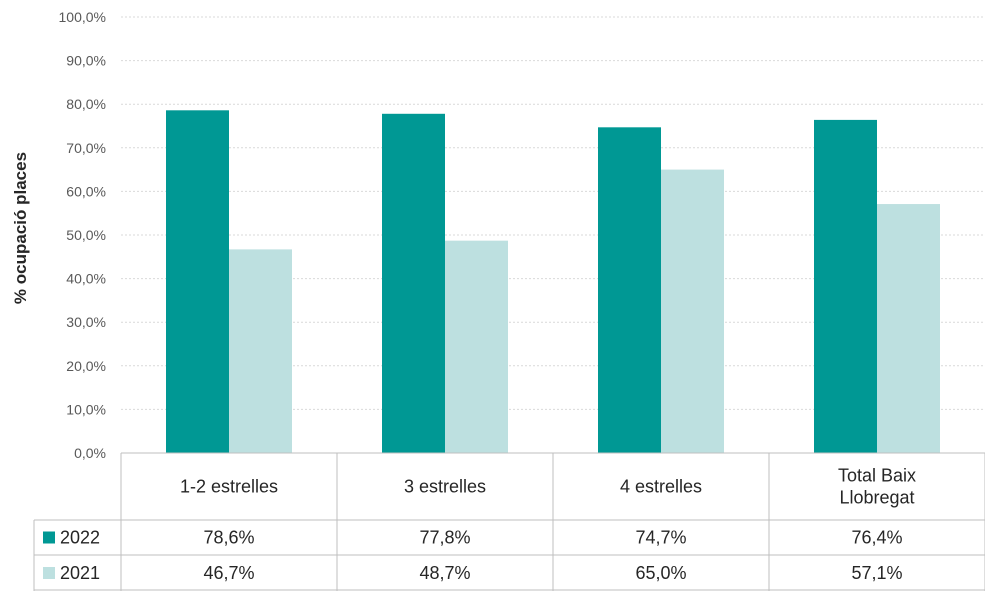 Image resolution: width=985 pixels, height=591 pixels. I want to click on data-label: 48,7%, so click(444, 573).